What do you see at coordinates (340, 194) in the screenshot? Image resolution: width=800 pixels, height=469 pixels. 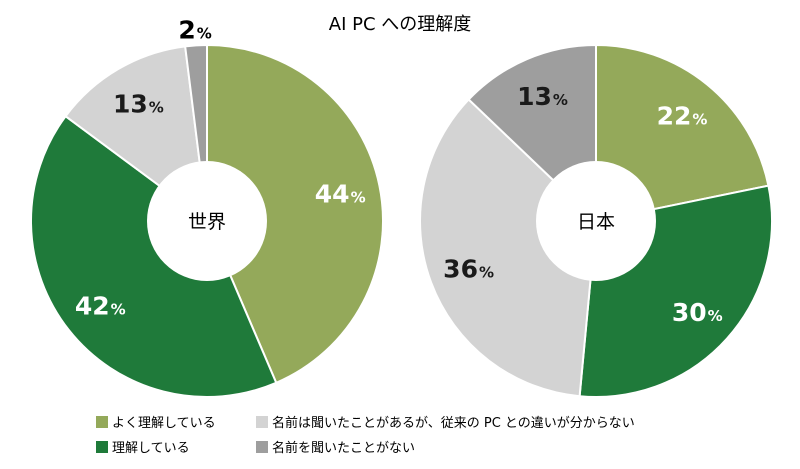 I see `data-label: 44%` at bounding box center [340, 194].